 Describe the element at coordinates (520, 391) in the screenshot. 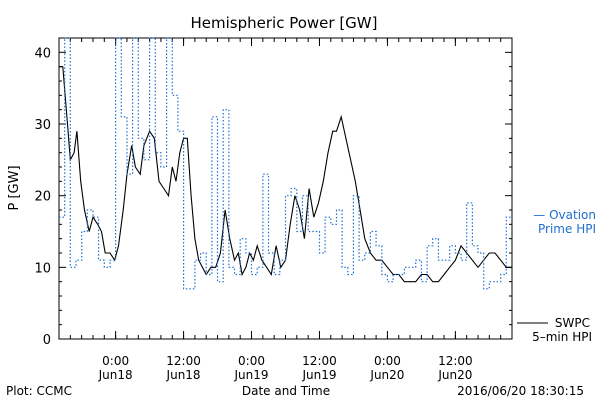

I see `footer-timestamp: 2016/06/20 18:30:15` at that location.